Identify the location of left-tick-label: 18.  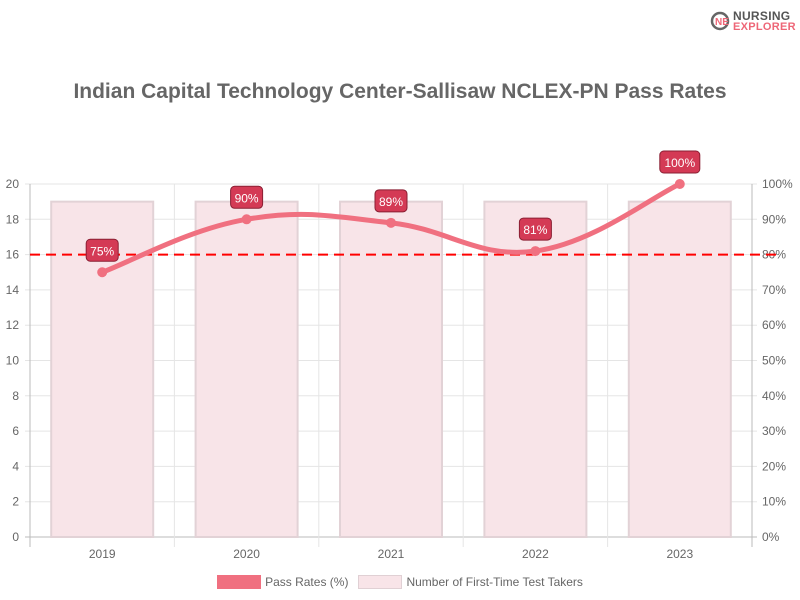
(13, 219).